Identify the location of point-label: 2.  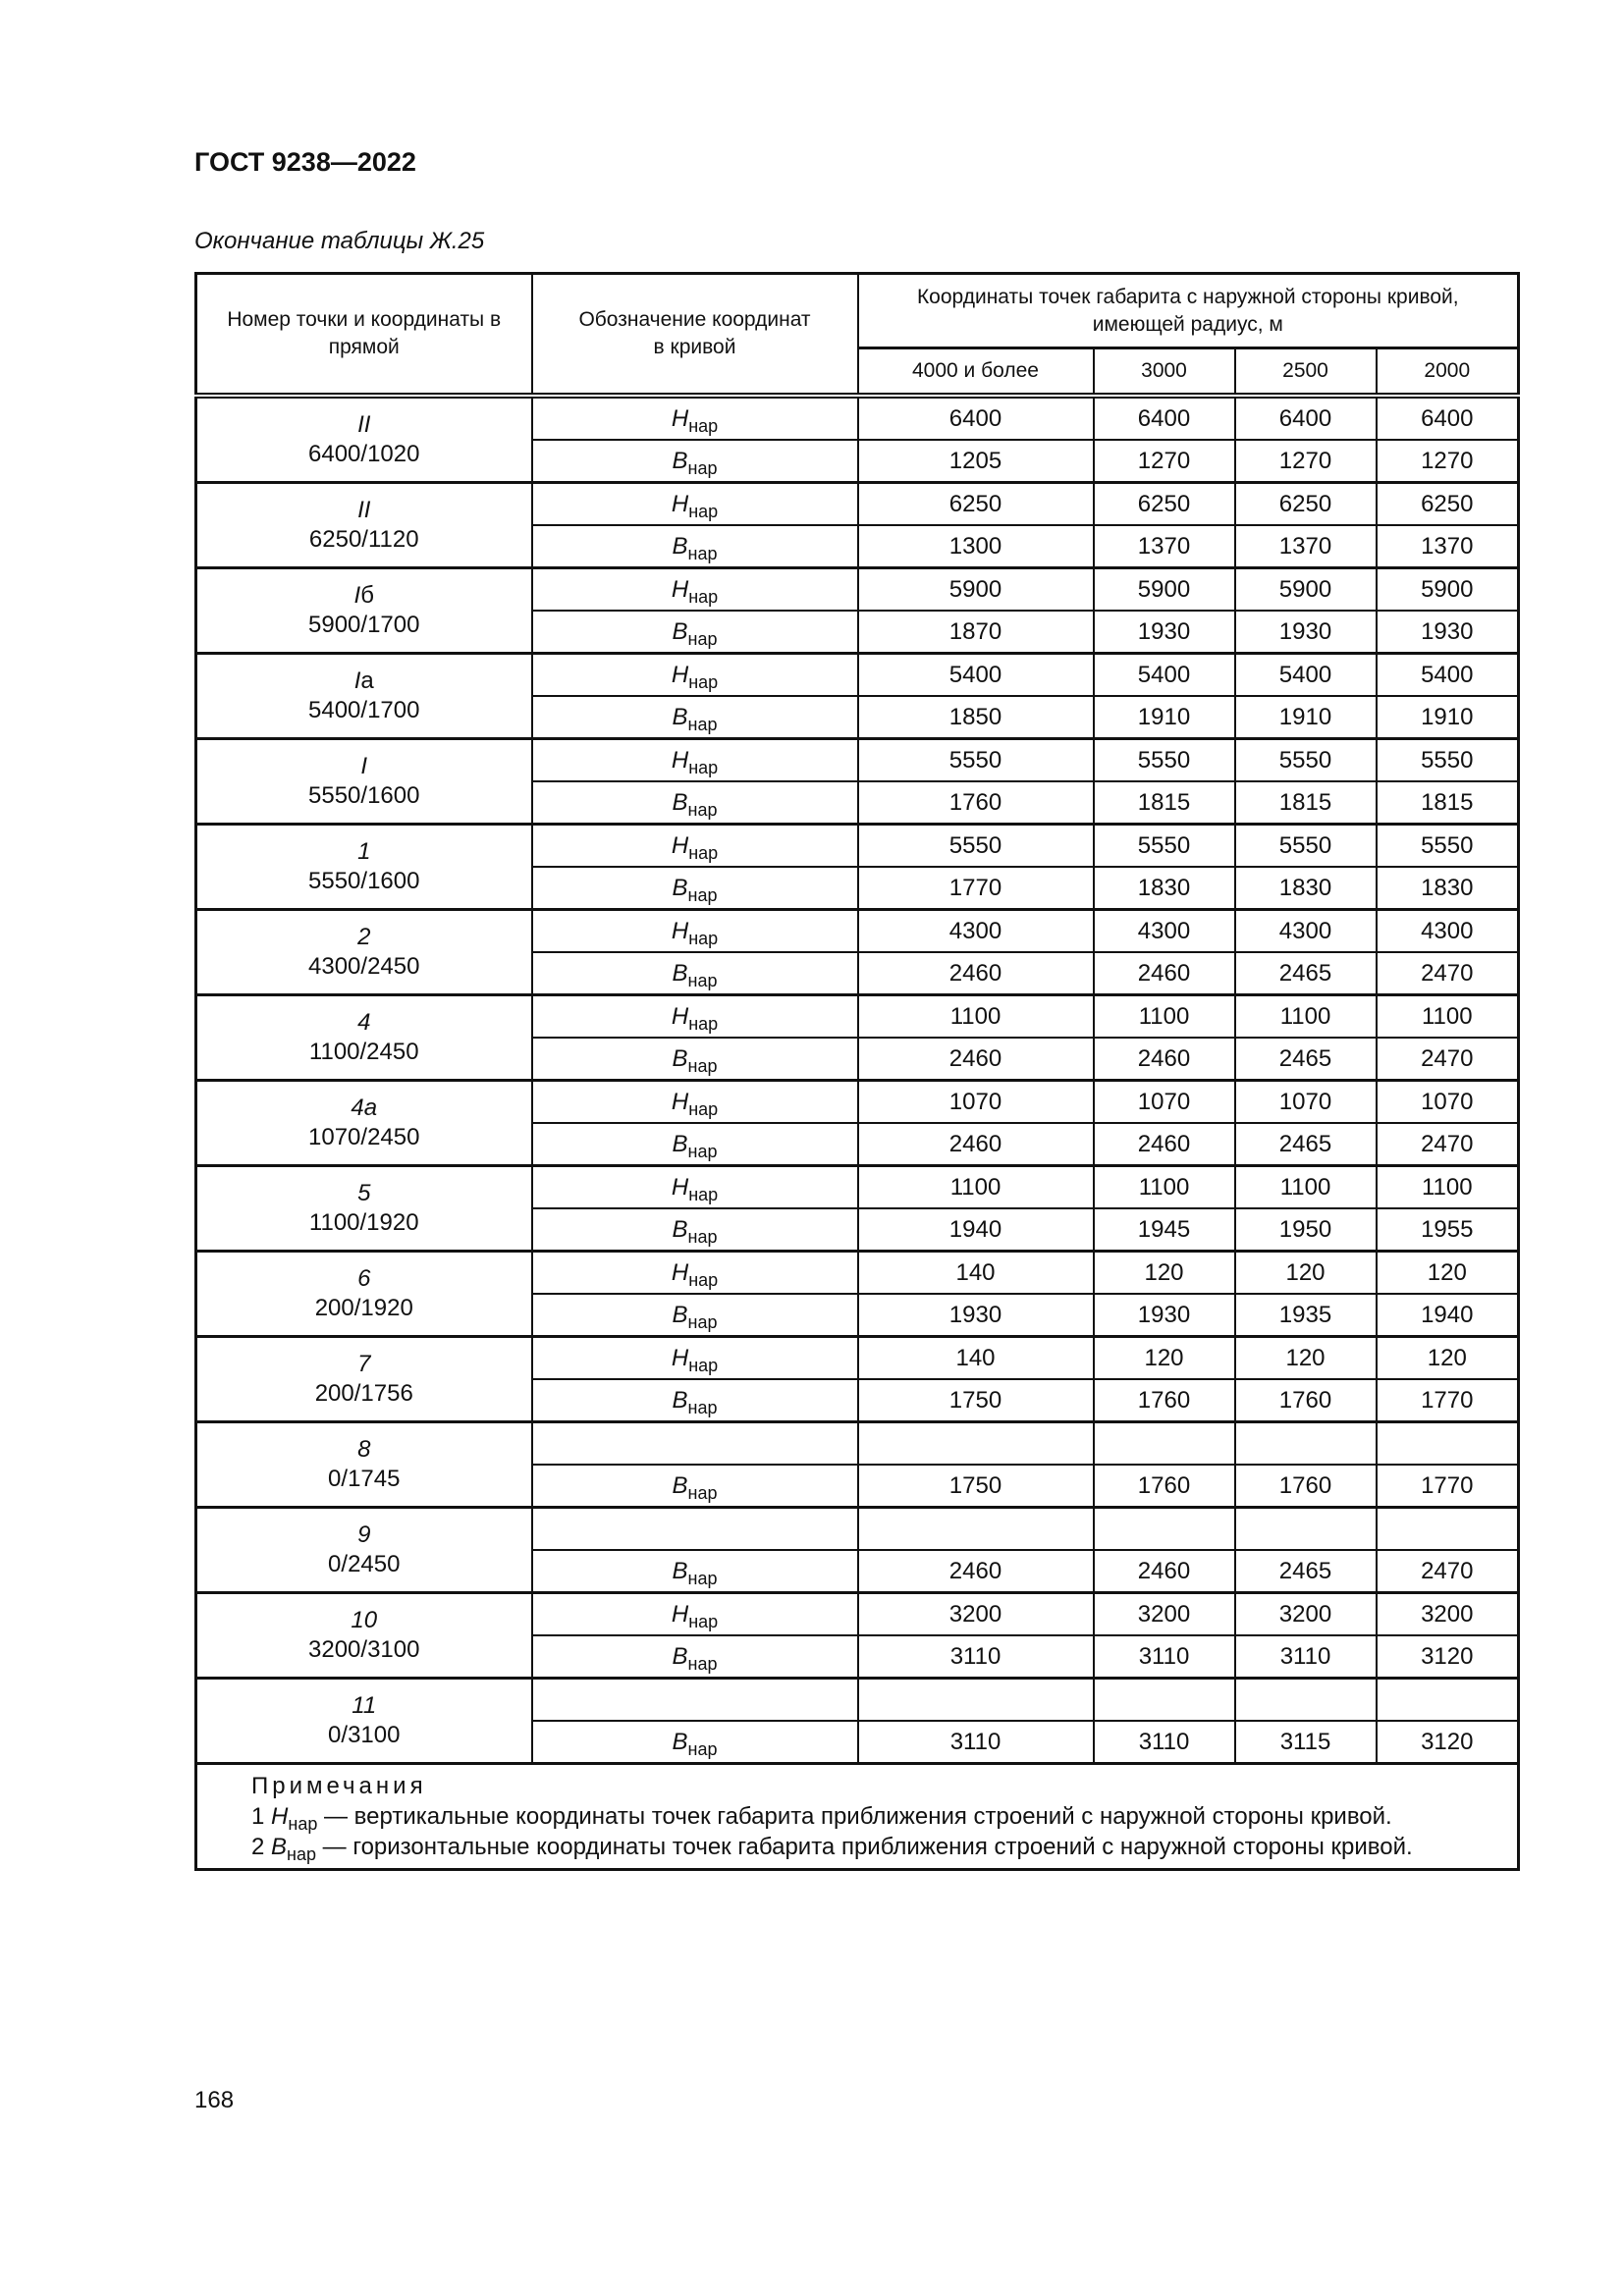
(364, 937).